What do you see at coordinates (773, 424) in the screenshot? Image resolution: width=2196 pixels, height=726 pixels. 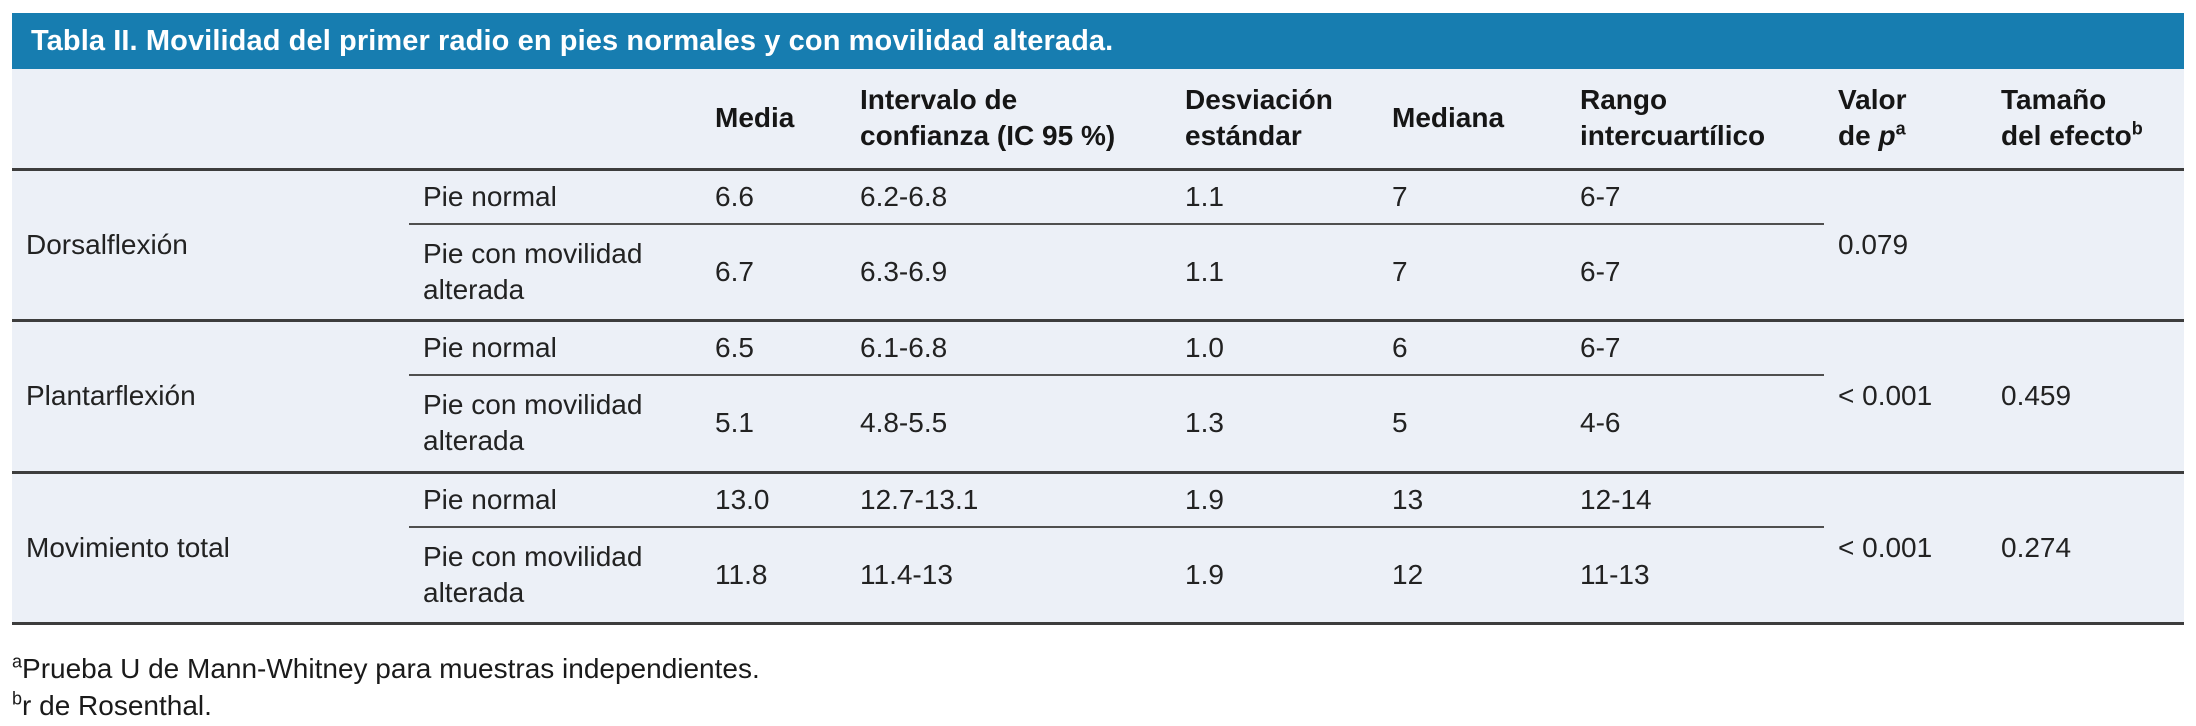 I see `cell-media: 5.1` at bounding box center [773, 424].